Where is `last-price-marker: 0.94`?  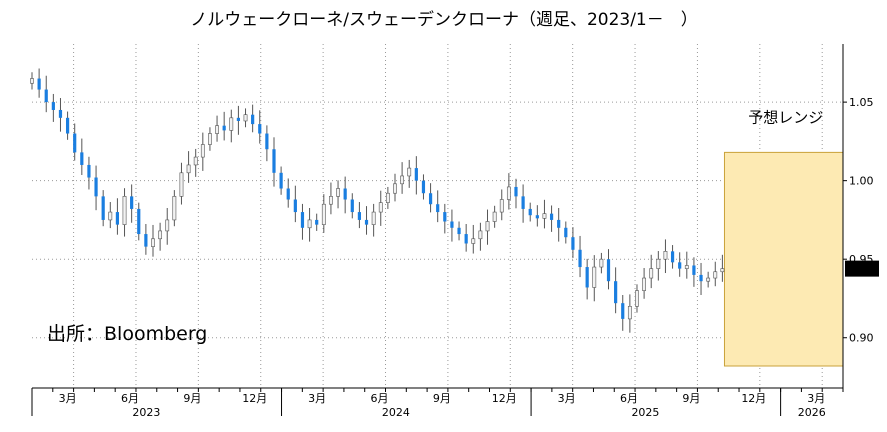 last-price-marker: 0.94 is located at coordinates (862, 268).